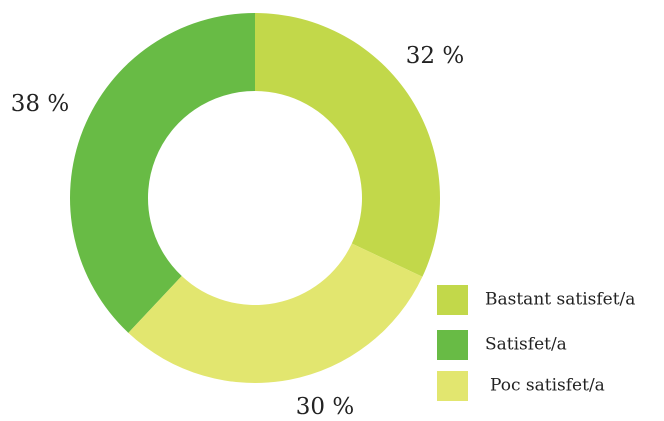 This screenshot has width=664, height=421. I want to click on slice-label: 32 %, so click(435, 56).